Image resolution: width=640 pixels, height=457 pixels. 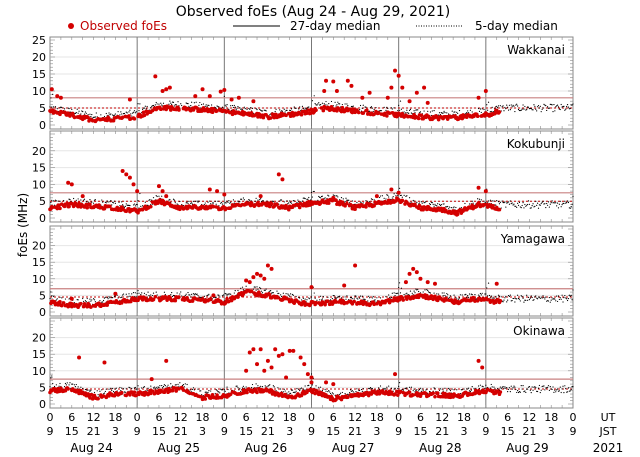 I want to click on x-tick-label-jst: 15, so click(x=246, y=431).